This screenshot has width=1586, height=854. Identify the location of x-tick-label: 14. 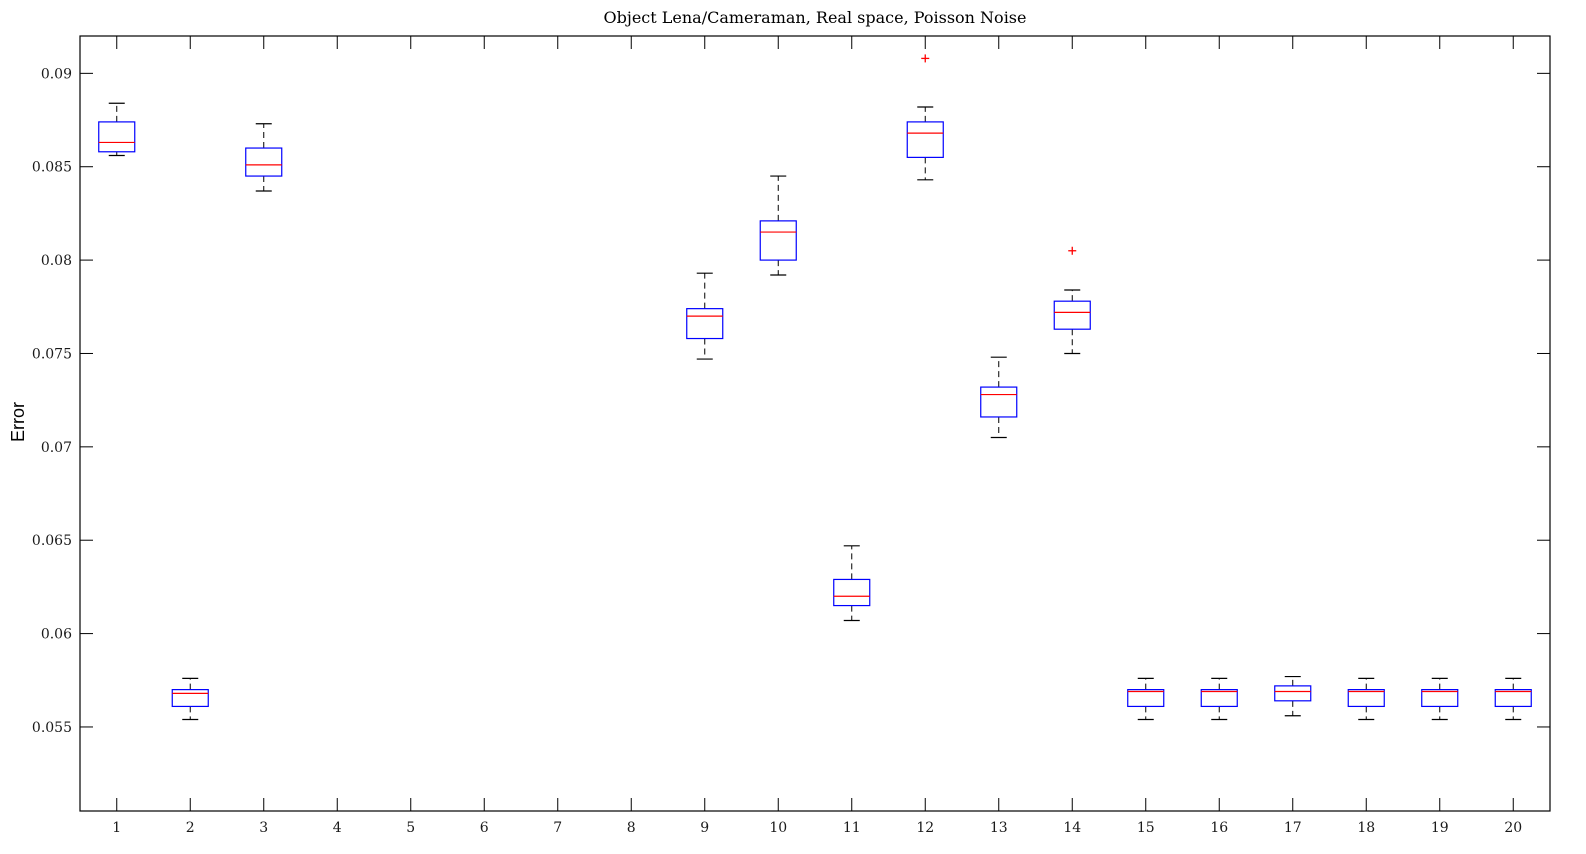
(1072, 828).